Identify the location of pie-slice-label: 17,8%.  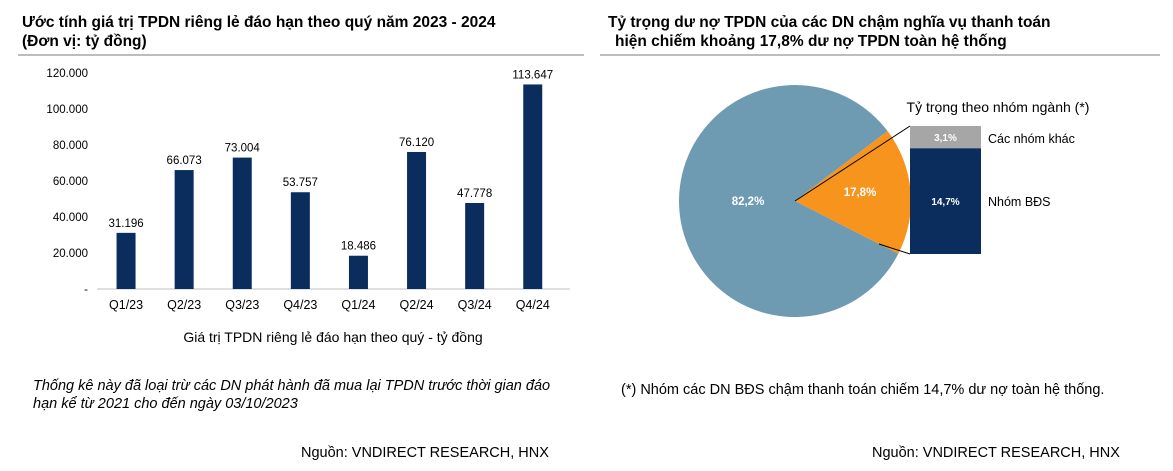
(860, 193).